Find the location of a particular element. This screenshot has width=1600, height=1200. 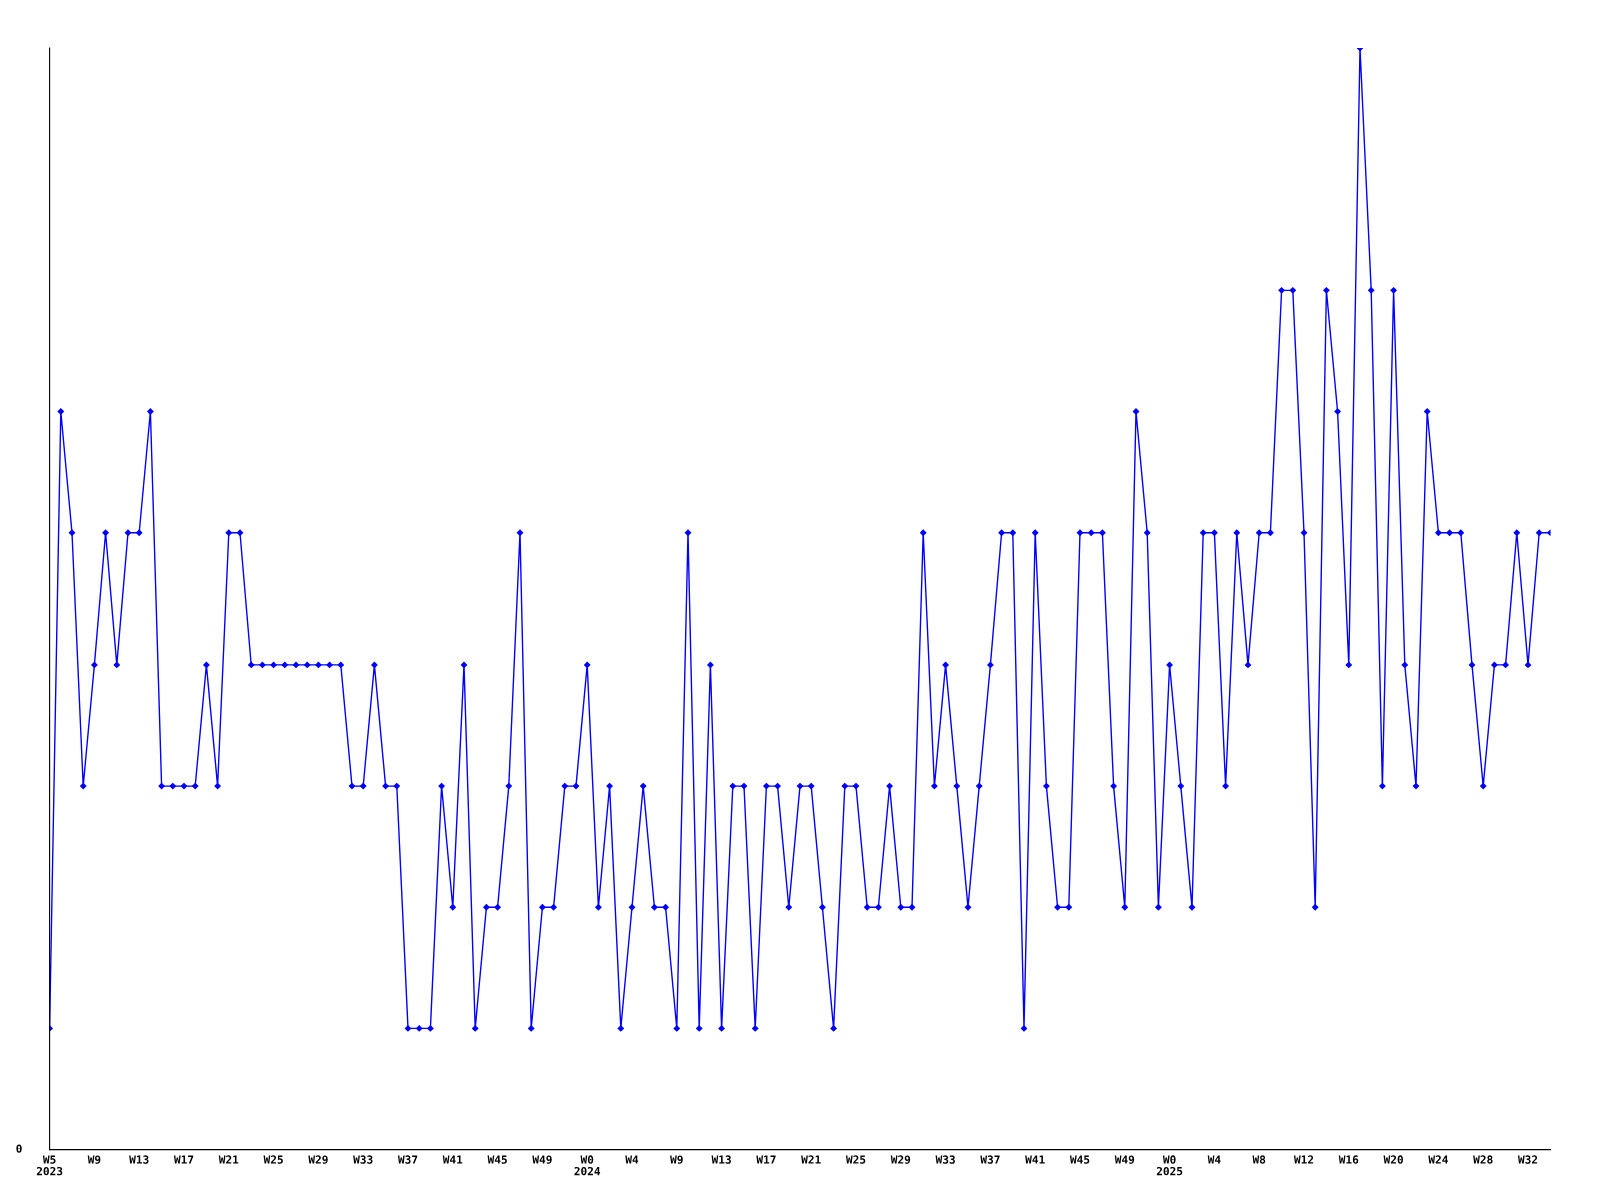

text: 0 is located at coordinates (19, 1148).